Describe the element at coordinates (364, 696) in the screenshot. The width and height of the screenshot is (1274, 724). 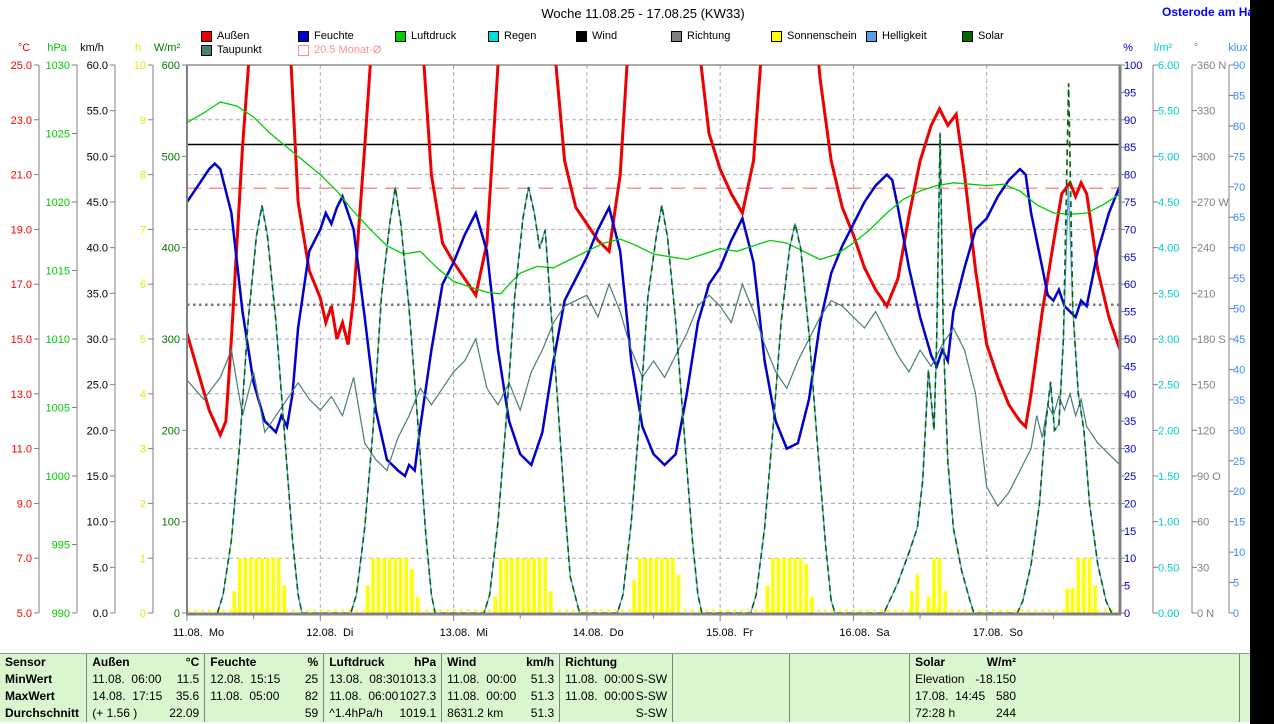
I see `table-cell-label: 11.08. 06:00` at that location.